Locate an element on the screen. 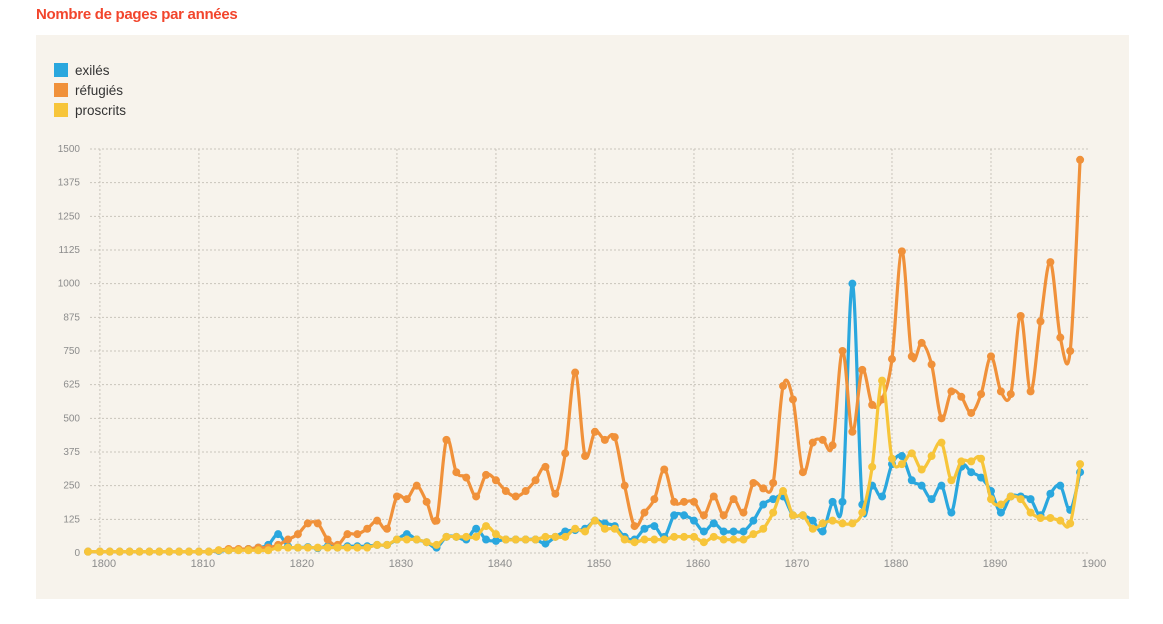 This screenshot has width=1163, height=624. y-tick-label: 1000 is located at coordinates (69, 284).